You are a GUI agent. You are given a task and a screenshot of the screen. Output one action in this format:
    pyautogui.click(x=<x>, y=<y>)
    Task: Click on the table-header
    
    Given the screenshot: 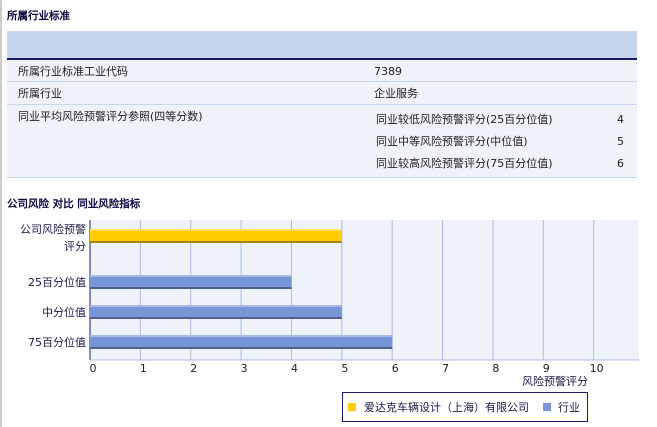 What is the action you would take?
    pyautogui.click(x=322, y=45)
    